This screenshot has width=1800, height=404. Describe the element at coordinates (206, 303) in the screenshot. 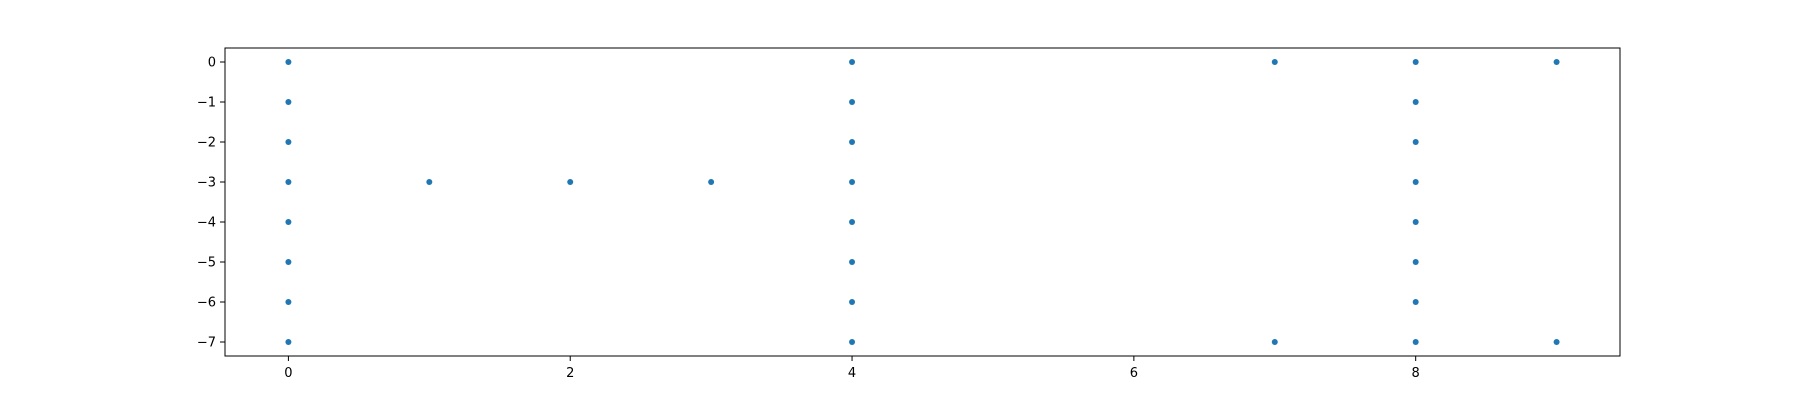

I see `y-tick-label: −6` at that location.